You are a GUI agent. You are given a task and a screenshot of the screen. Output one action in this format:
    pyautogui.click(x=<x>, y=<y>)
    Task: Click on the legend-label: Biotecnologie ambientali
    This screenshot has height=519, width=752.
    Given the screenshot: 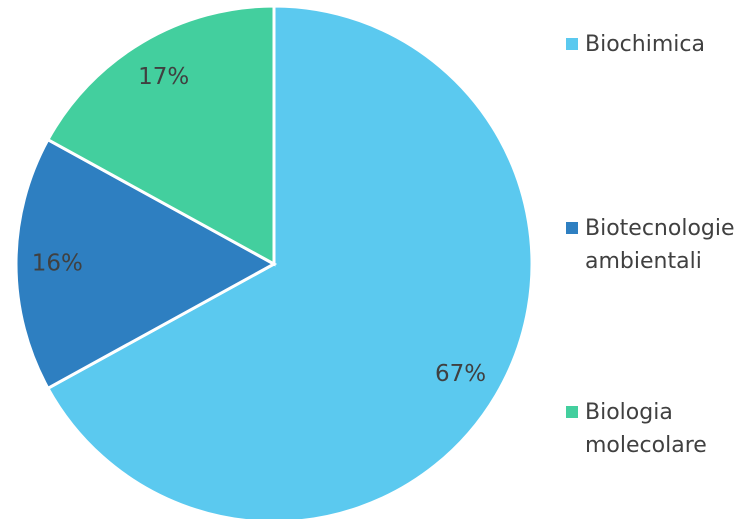 What is the action you would take?
    pyautogui.click(x=660, y=245)
    